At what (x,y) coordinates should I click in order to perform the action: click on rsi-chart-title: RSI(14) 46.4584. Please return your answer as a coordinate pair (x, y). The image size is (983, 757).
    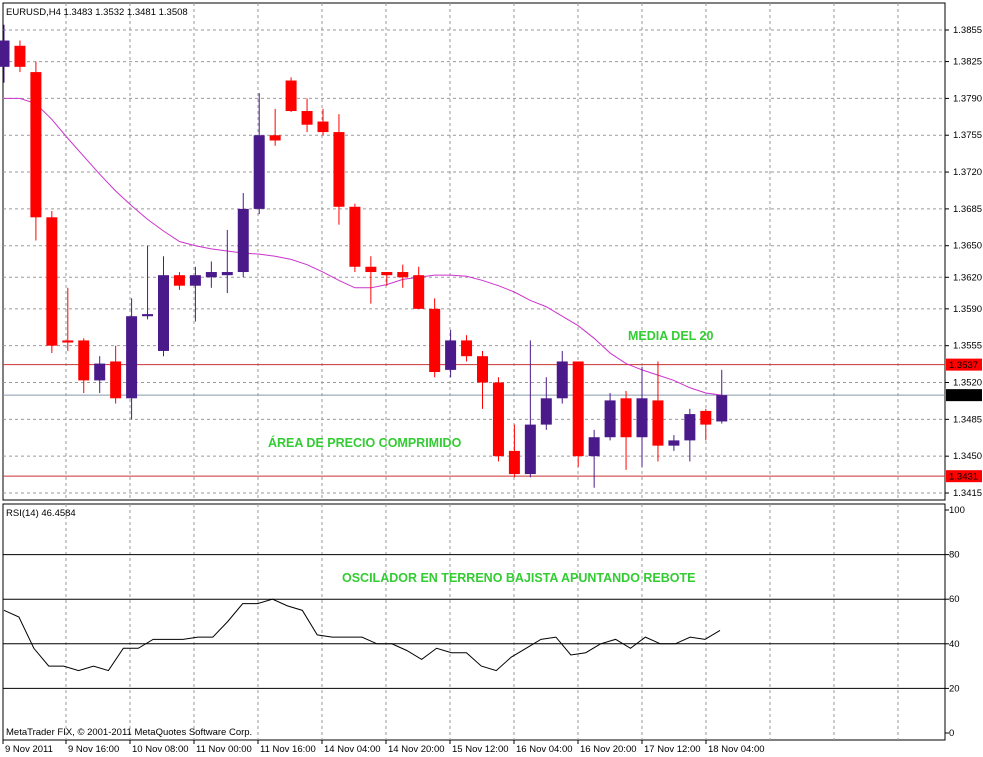
    Looking at the image, I should click on (41, 513).